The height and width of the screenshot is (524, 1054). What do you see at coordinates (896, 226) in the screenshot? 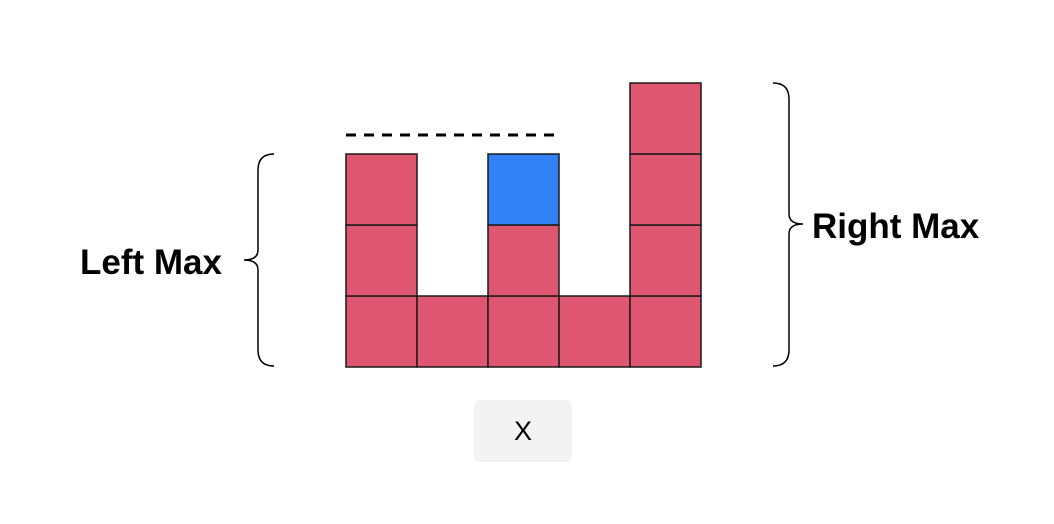
I see `right-max-label: Right Max` at bounding box center [896, 226].